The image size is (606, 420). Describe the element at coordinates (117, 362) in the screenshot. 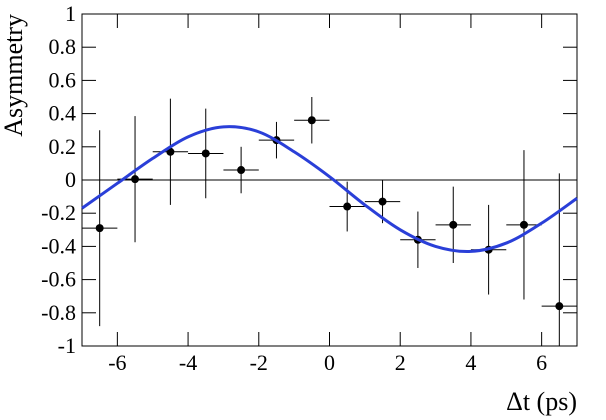

I see `x-tick-label: -6` at that location.